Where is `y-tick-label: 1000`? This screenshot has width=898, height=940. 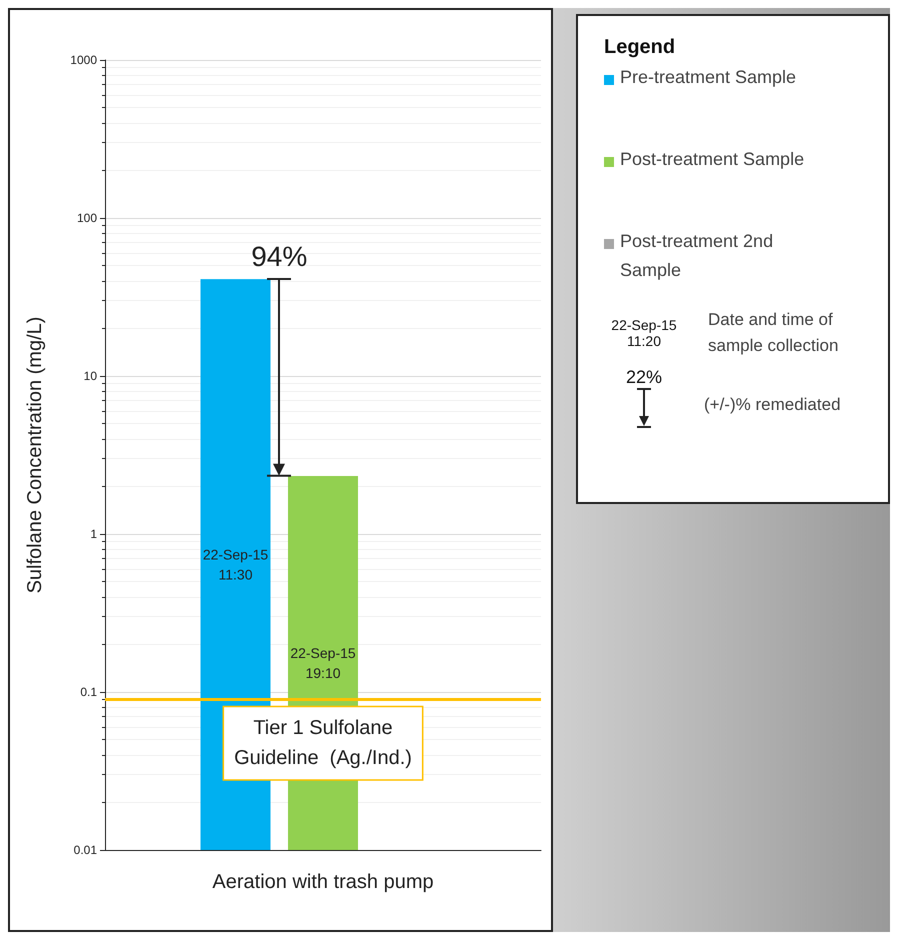
y-tick-label: 1000 is located at coordinates (84, 60).